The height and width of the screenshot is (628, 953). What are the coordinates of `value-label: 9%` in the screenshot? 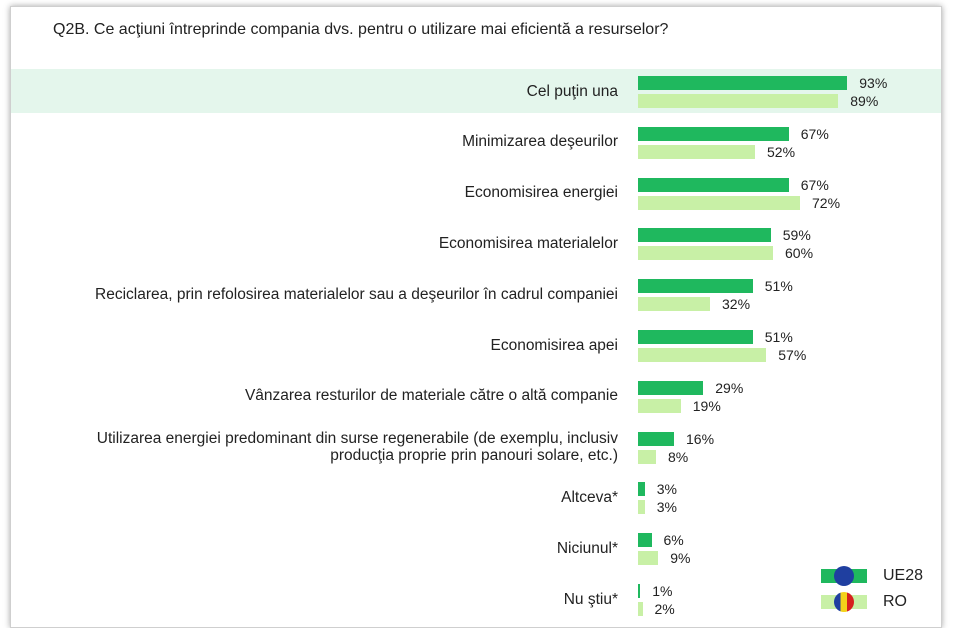 It's located at (680, 558).